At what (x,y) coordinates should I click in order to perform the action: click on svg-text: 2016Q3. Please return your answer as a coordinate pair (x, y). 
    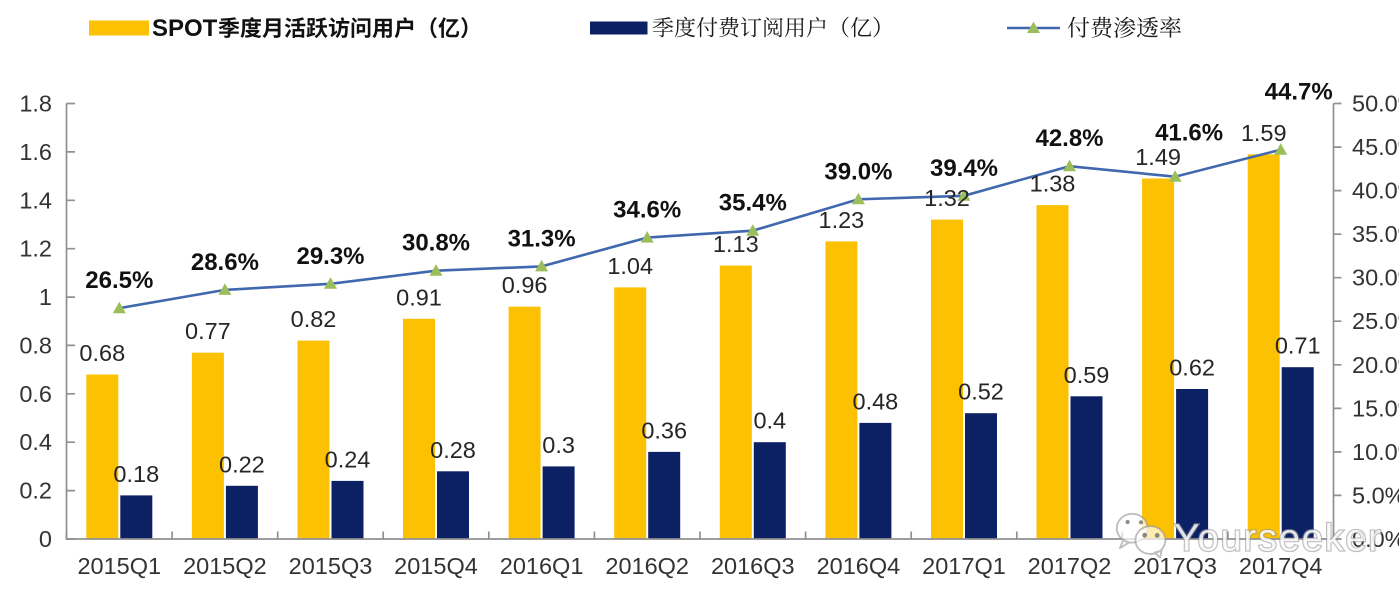
    Looking at the image, I should click on (753, 566).